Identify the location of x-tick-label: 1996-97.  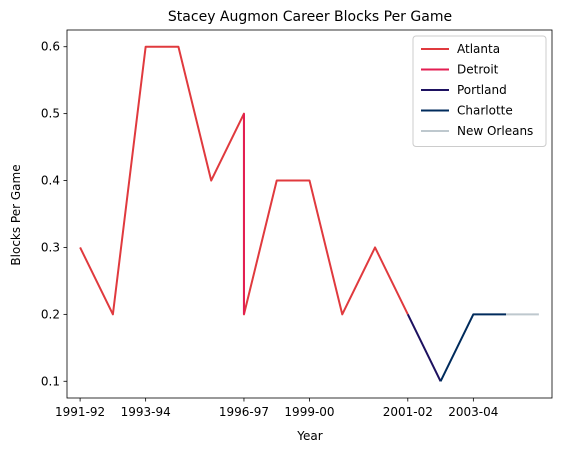
(244, 412).